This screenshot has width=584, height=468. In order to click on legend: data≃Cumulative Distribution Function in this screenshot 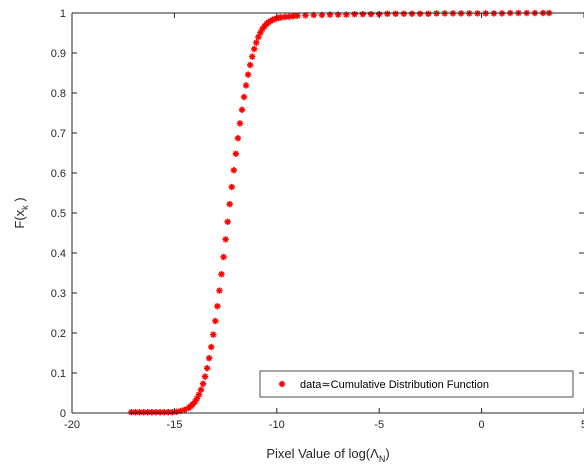, I will do `click(416, 384)`.